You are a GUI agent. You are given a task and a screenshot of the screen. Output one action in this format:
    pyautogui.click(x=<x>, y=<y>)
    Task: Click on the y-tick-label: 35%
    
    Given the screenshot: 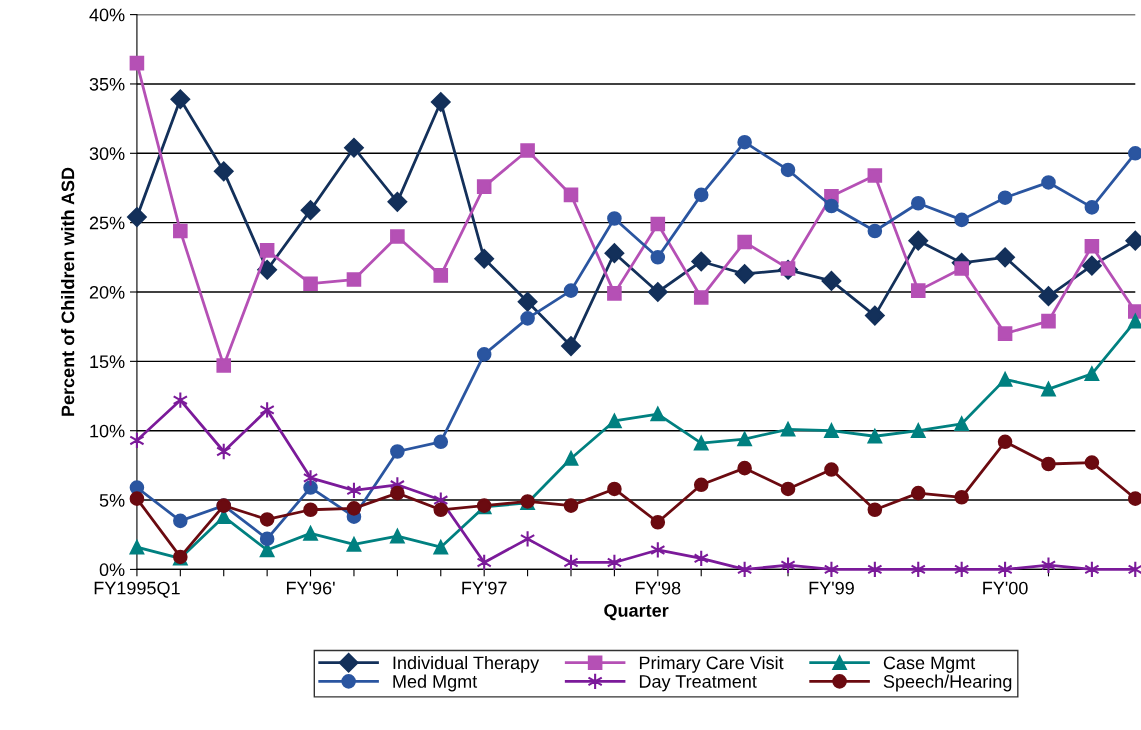 What is the action you would take?
    pyautogui.click(x=107, y=84)
    